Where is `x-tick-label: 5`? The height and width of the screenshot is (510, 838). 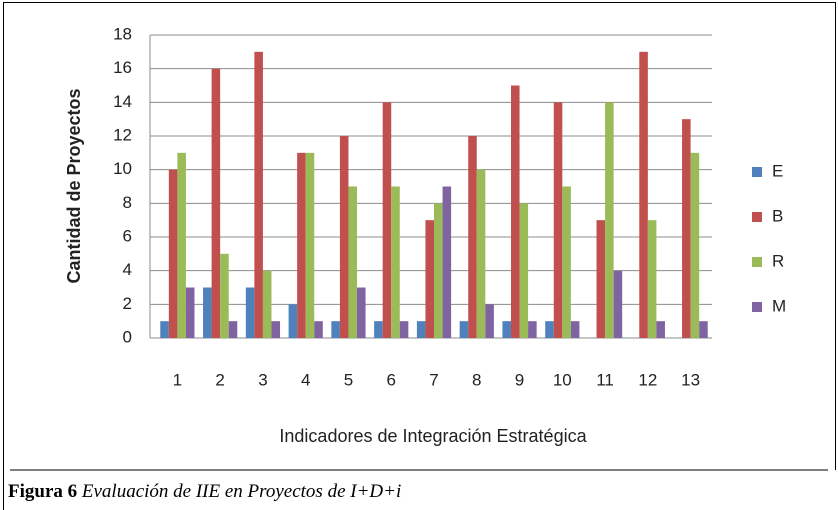 x-tick-label: 5 is located at coordinates (348, 379).